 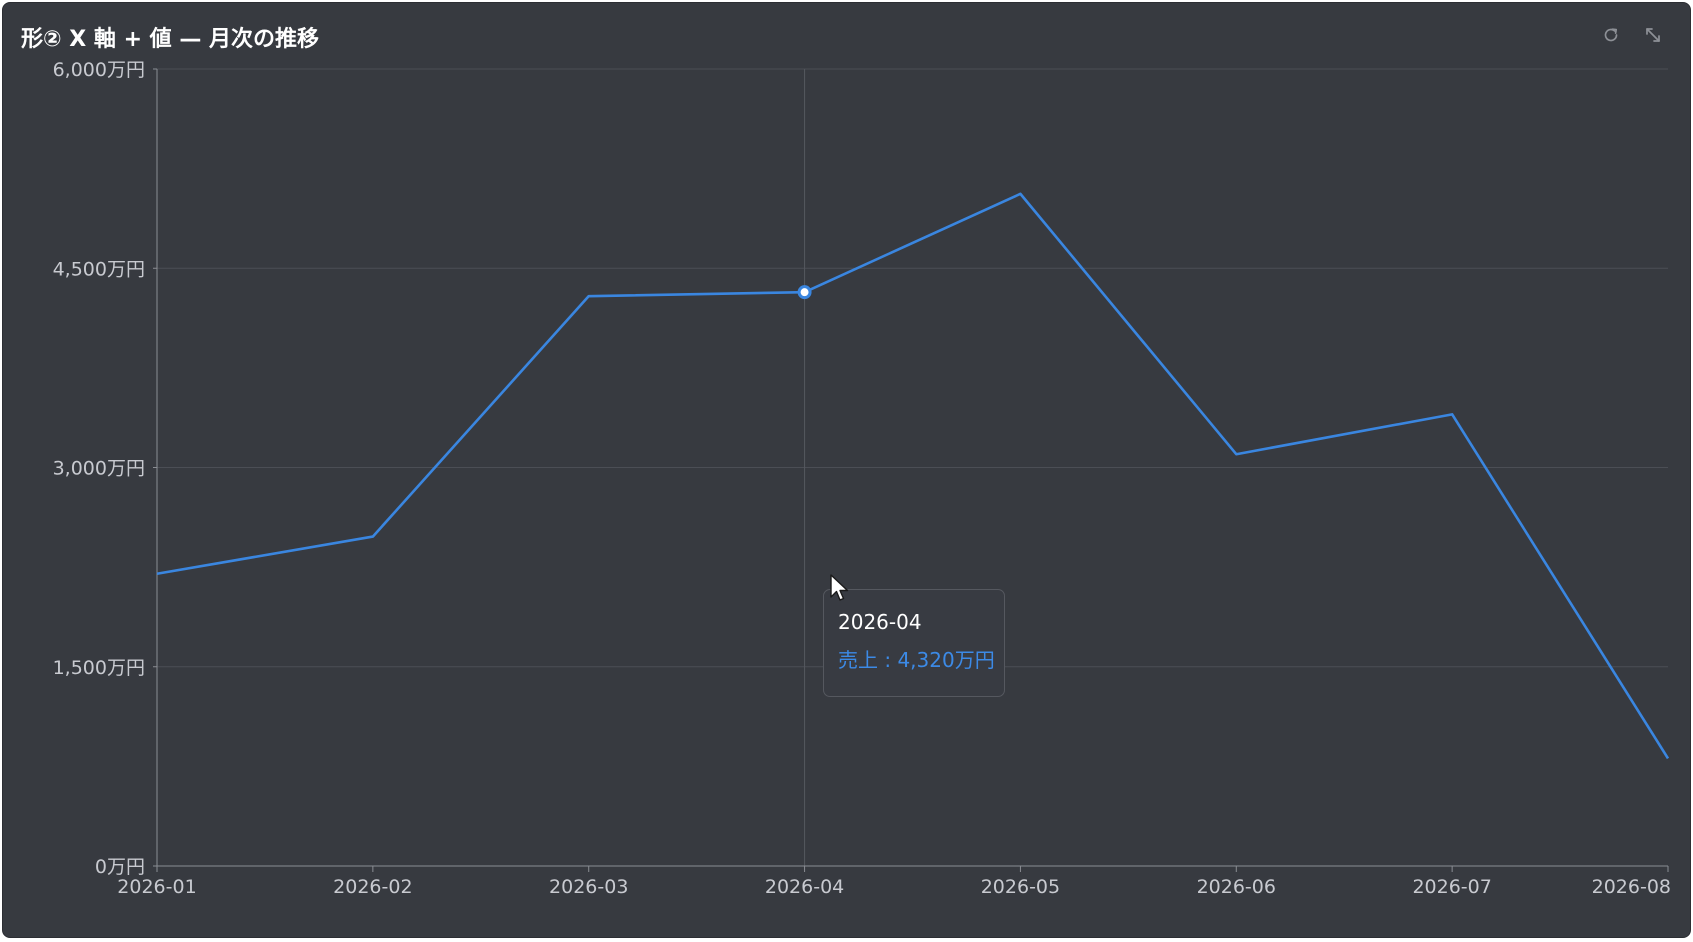 What do you see at coordinates (1236, 887) in the screenshot?
I see `x-tick-label: 2026-06` at bounding box center [1236, 887].